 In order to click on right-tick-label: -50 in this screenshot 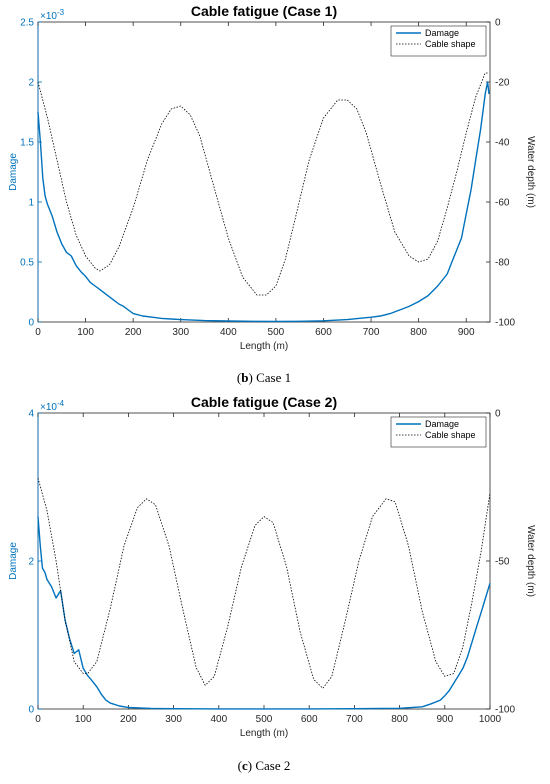, I will do `click(502, 562)`.